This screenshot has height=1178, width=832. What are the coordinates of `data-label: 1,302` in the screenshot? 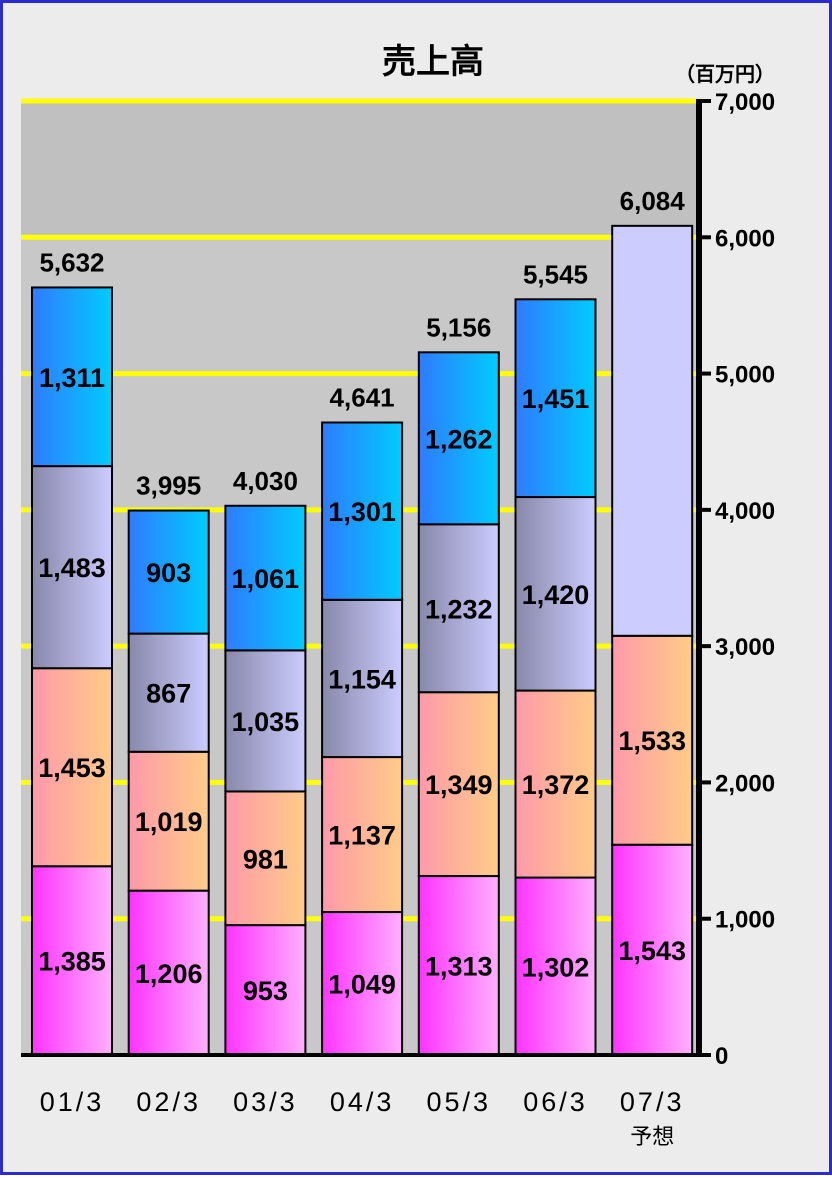 It's located at (556, 967).